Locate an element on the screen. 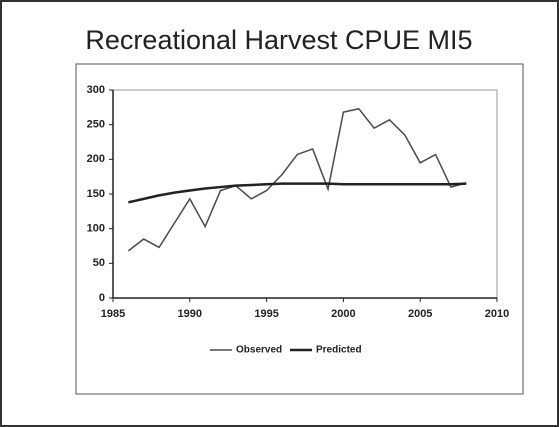 Image resolution: width=559 pixels, height=427 pixels. chart-title: Recreational Harvest CPUE MI5 is located at coordinates (278, 40).